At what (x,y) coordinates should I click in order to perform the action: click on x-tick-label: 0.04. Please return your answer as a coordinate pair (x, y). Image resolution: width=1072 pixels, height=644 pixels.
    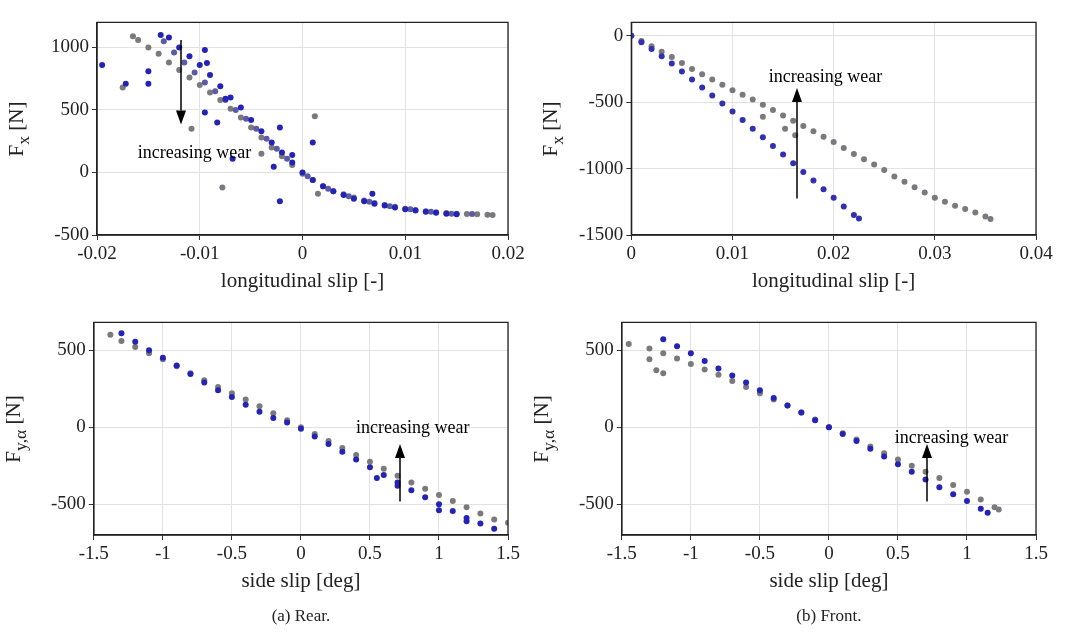
    Looking at the image, I should click on (1036, 253).